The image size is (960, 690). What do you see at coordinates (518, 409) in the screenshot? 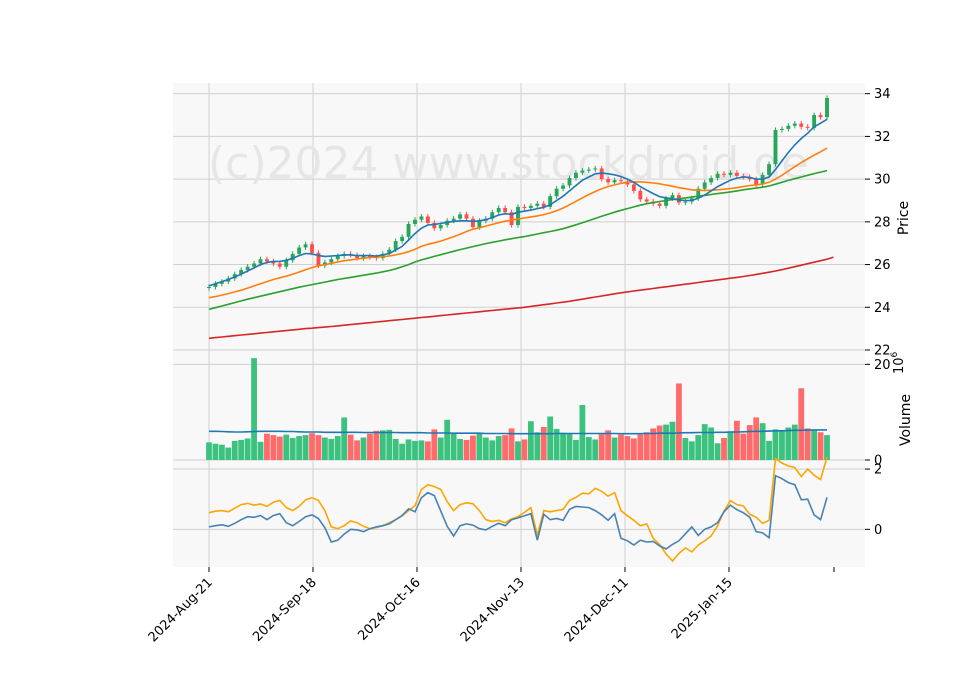
I see `volume-series` at bounding box center [518, 409].